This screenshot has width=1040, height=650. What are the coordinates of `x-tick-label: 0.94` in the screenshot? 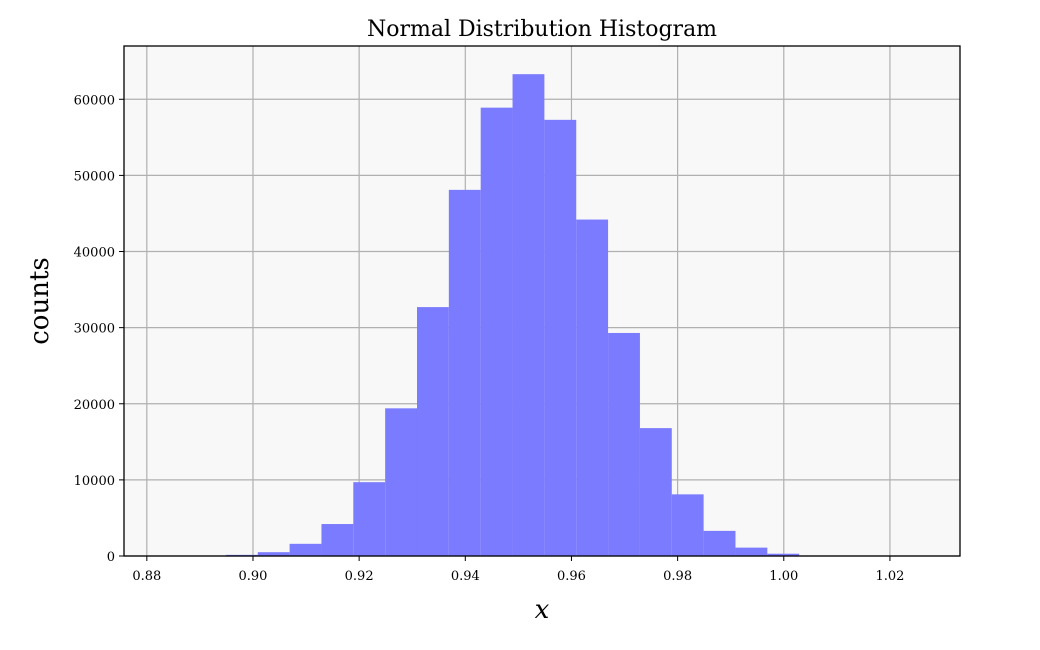 It's located at (465, 576).